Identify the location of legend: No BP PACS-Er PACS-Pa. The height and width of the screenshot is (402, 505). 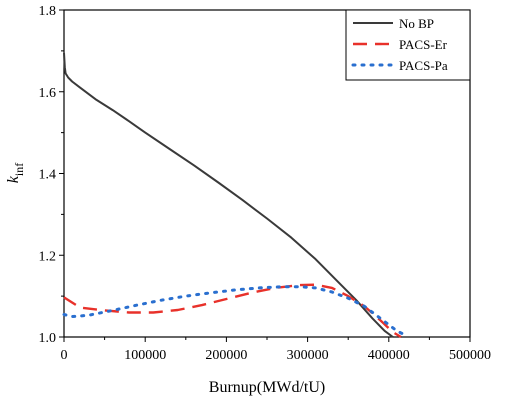
(408, 45).